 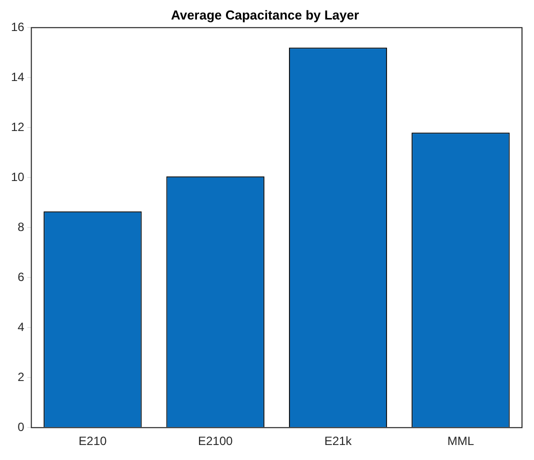 What do you see at coordinates (17, 27) in the screenshot?
I see `y-tick-label: 16` at bounding box center [17, 27].